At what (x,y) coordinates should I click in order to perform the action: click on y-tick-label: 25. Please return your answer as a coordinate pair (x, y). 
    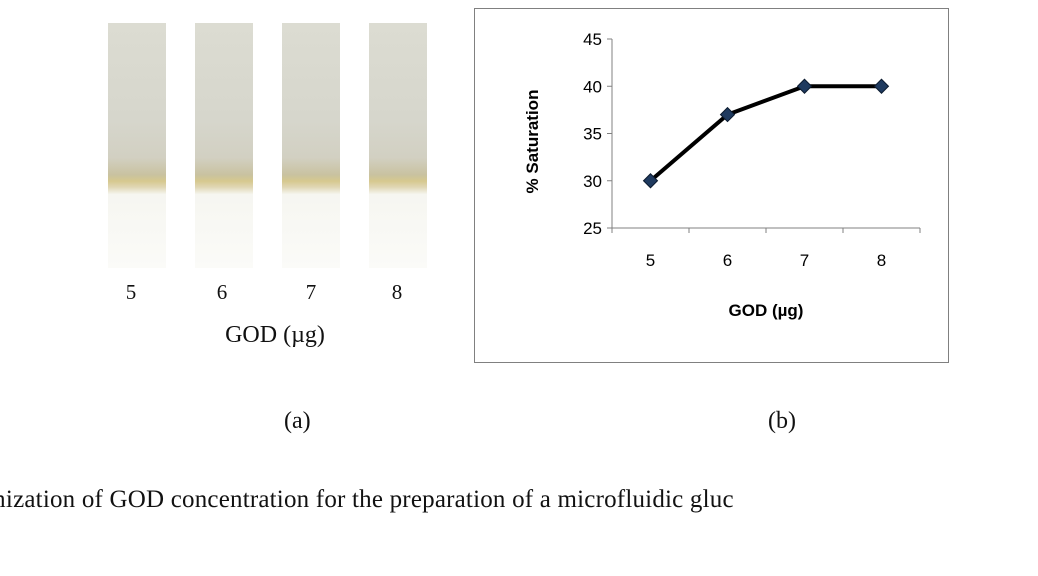
    Looking at the image, I should click on (592, 228).